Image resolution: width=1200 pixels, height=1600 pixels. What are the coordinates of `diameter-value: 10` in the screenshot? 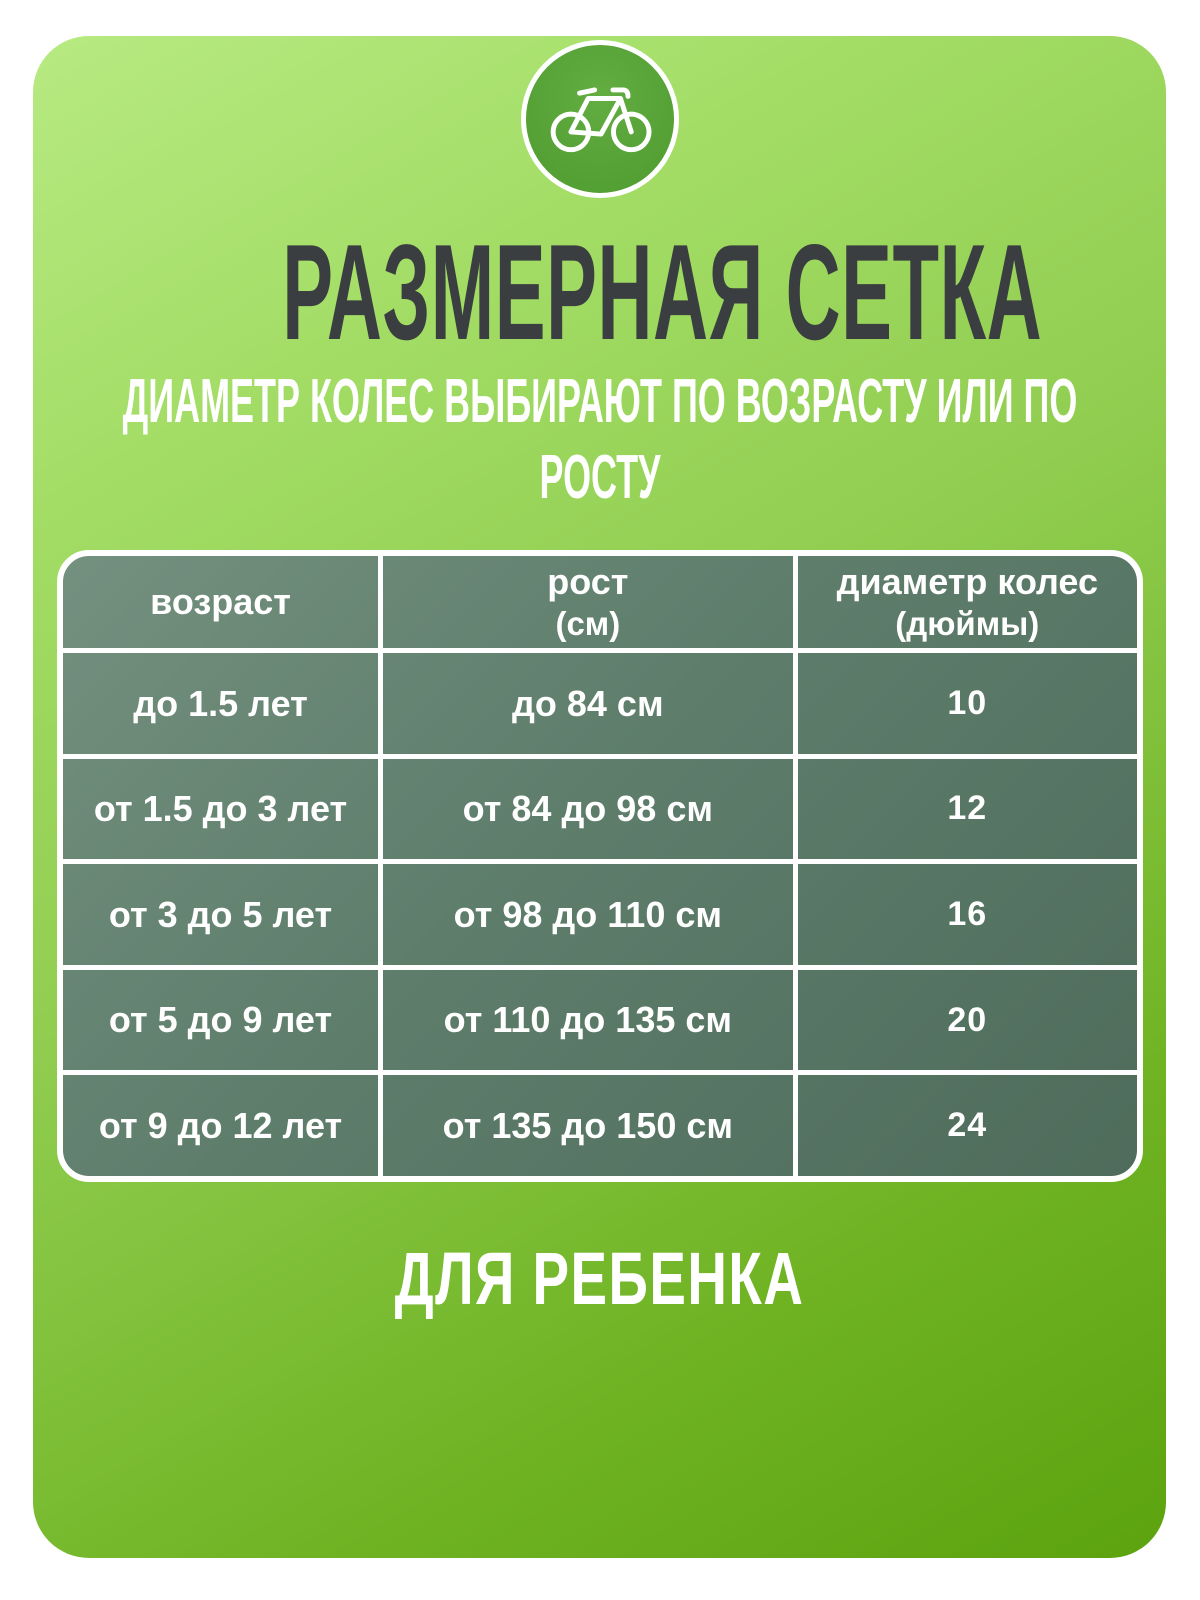 It's located at (967, 702).